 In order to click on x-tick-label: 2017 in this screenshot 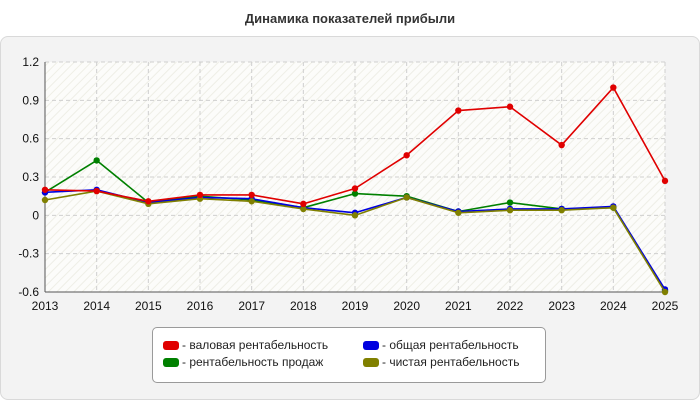, I will do `click(251, 306)`.